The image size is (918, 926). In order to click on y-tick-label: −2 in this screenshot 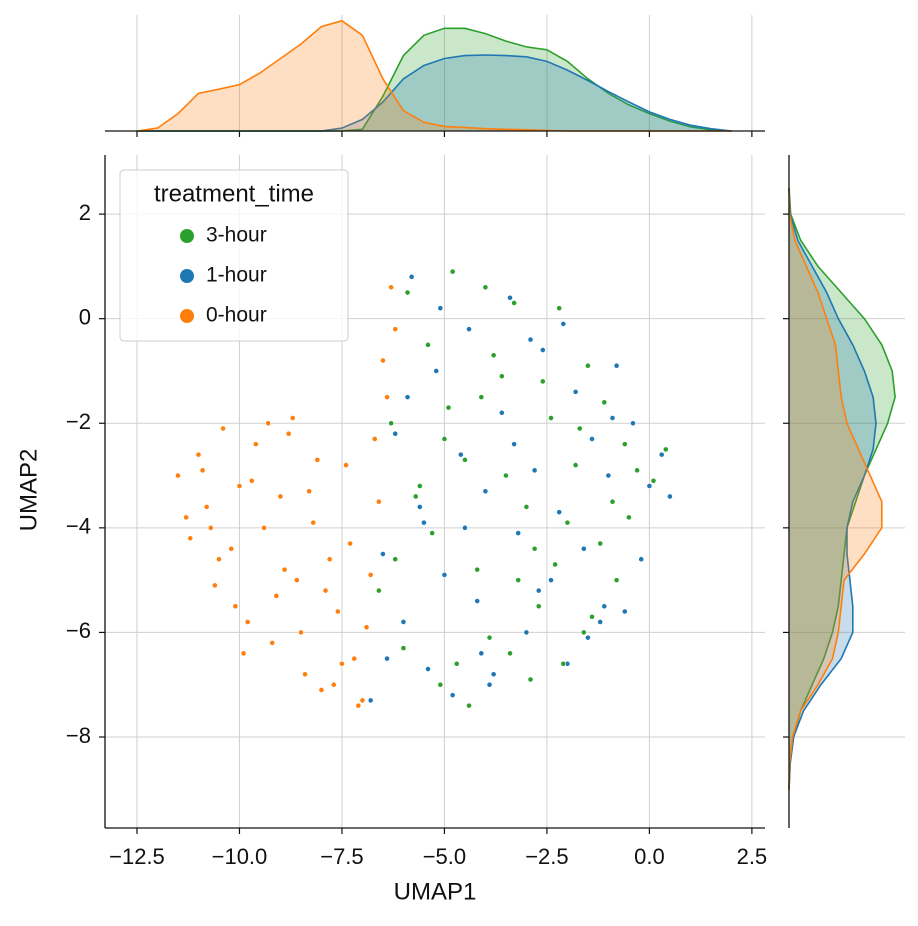, I will do `click(78, 421)`.